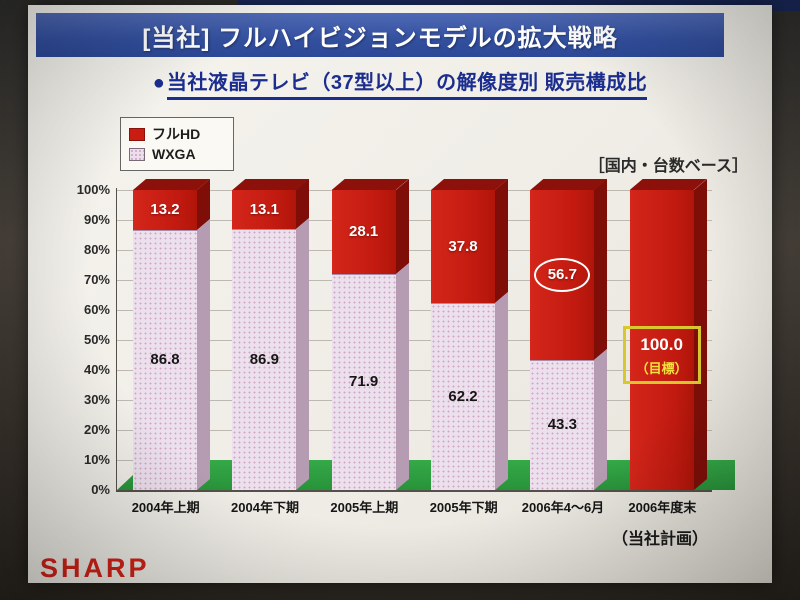 The image size is (800, 600). Describe the element at coordinates (562, 275) in the screenshot. I see `circle-annotation` at that location.